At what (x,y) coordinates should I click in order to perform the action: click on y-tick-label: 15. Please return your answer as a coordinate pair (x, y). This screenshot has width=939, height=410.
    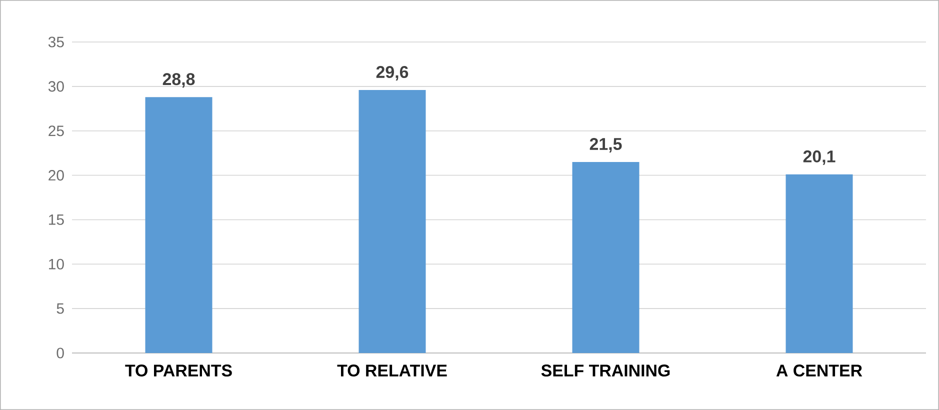
    Looking at the image, I should click on (56, 219).